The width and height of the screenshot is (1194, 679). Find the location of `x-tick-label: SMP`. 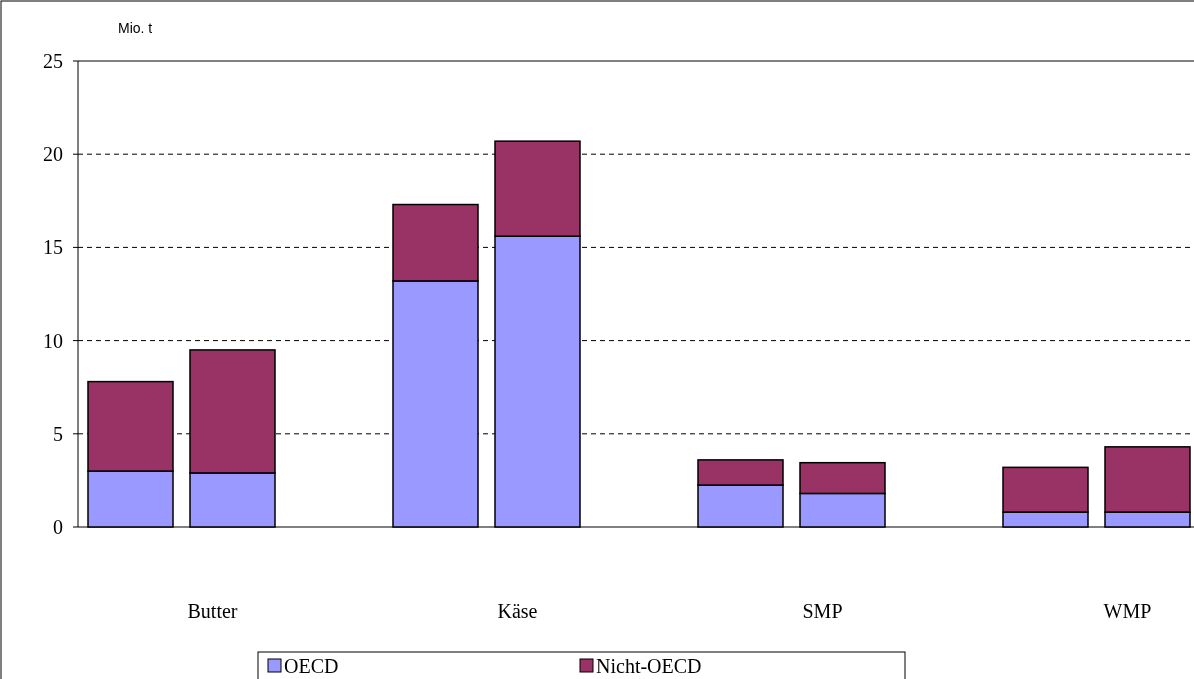

x-tick-label: SMP is located at coordinates (822, 611).